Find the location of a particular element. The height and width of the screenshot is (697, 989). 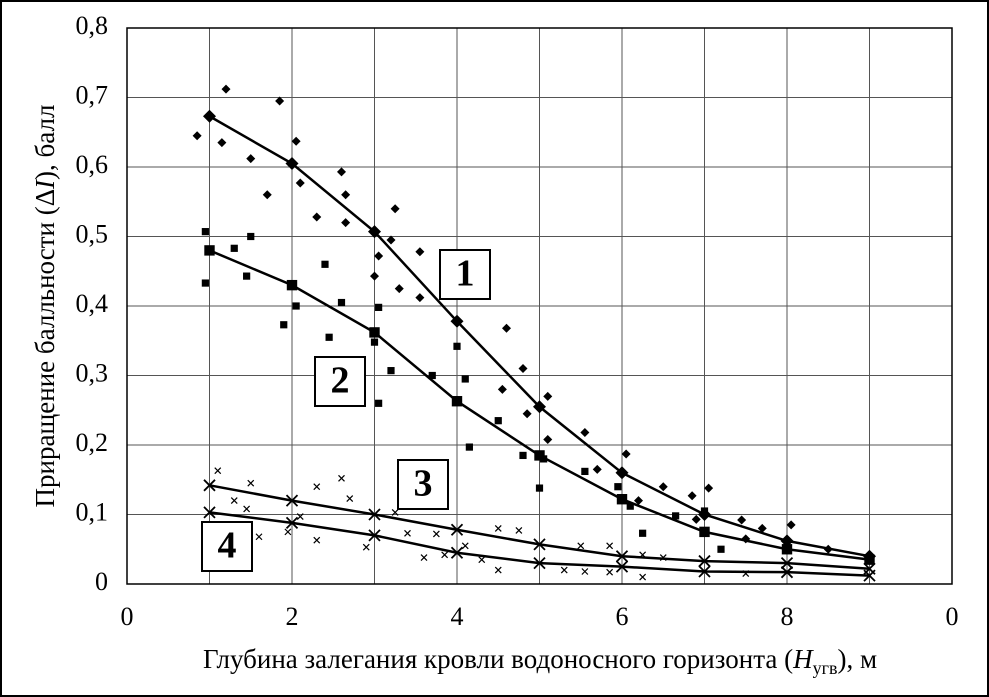

y-label-part: ), балл is located at coordinates (45, 142).